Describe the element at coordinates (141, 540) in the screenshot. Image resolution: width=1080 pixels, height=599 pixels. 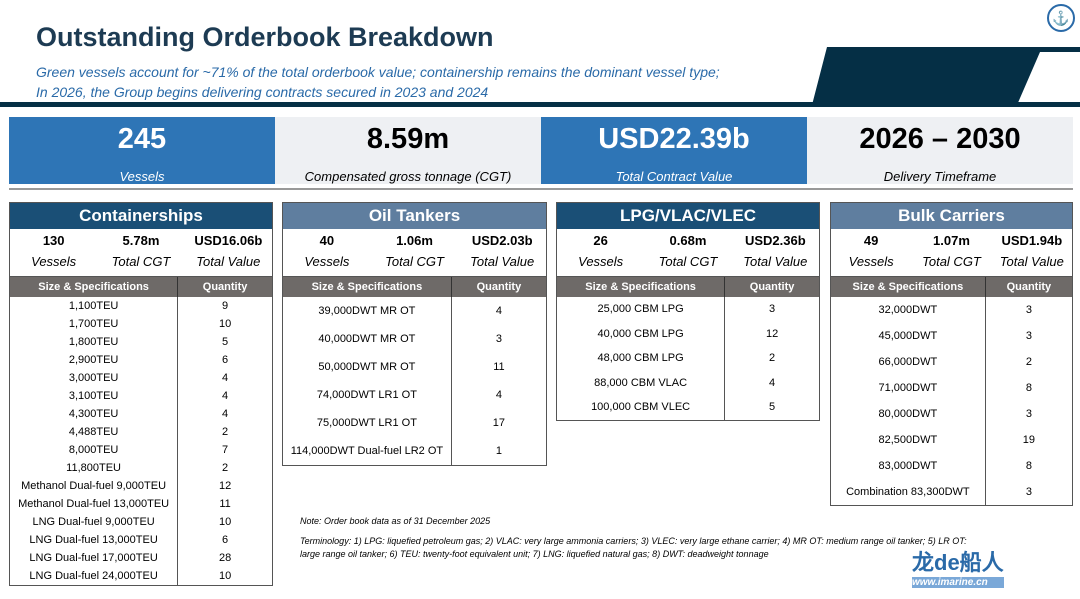
I see `table-row: LNG Dual-fuel 13,000TEU 6` at that location.